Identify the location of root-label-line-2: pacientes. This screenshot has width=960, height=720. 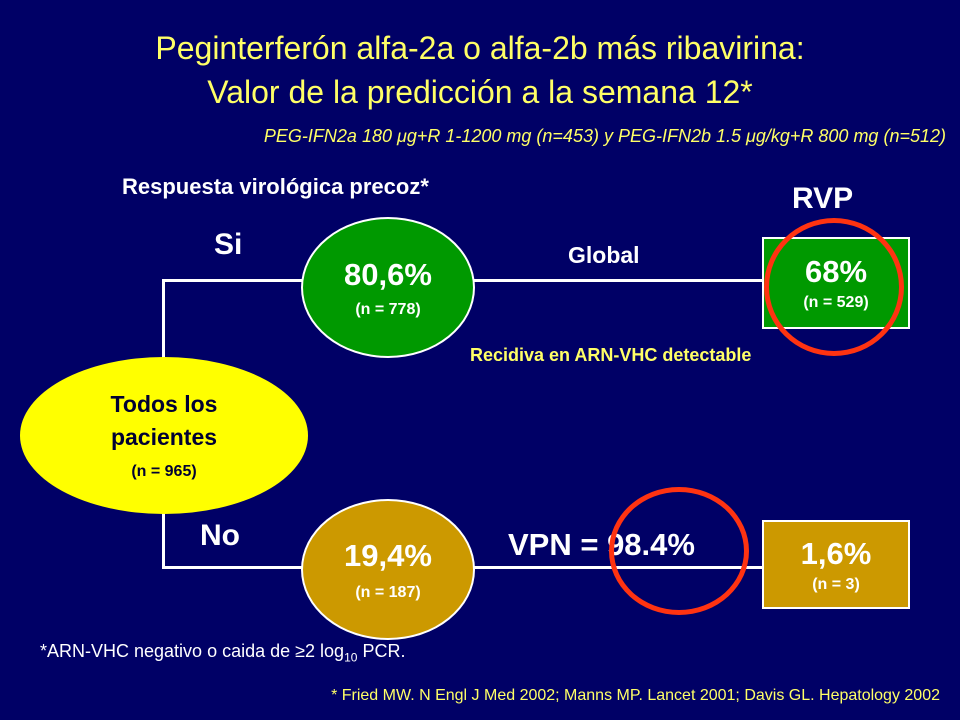
(164, 436).